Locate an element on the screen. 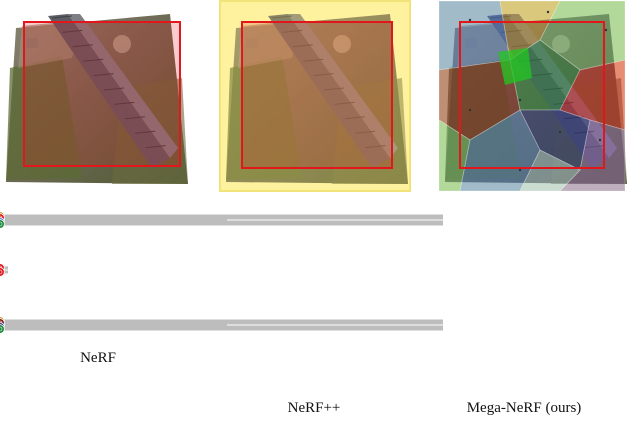 The height and width of the screenshot is (424, 628). aerial-photo-nerfpp is located at coordinates (317, 99).